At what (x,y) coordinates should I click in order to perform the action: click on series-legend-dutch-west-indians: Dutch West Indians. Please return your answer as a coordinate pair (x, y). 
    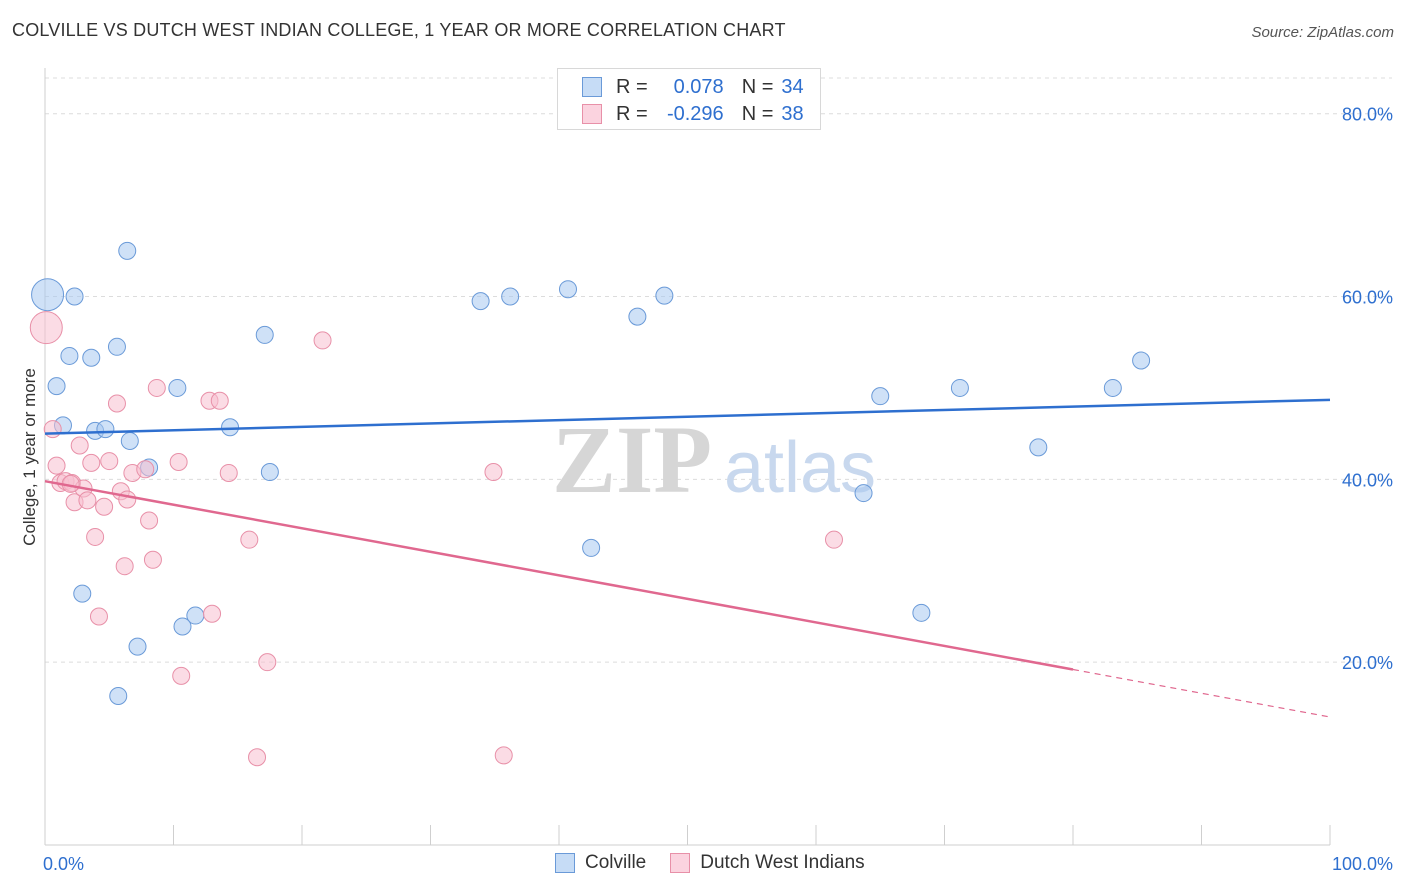
    Looking at the image, I should click on (767, 863).